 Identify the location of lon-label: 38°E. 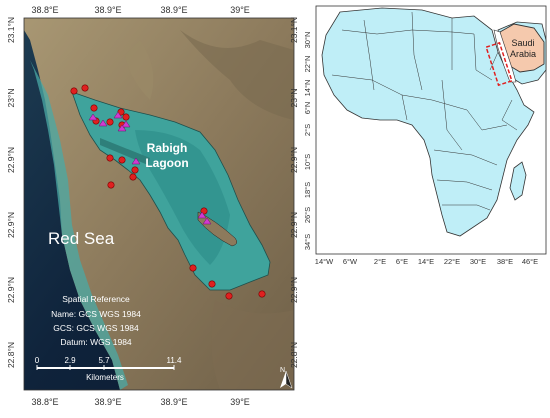
(505, 261).